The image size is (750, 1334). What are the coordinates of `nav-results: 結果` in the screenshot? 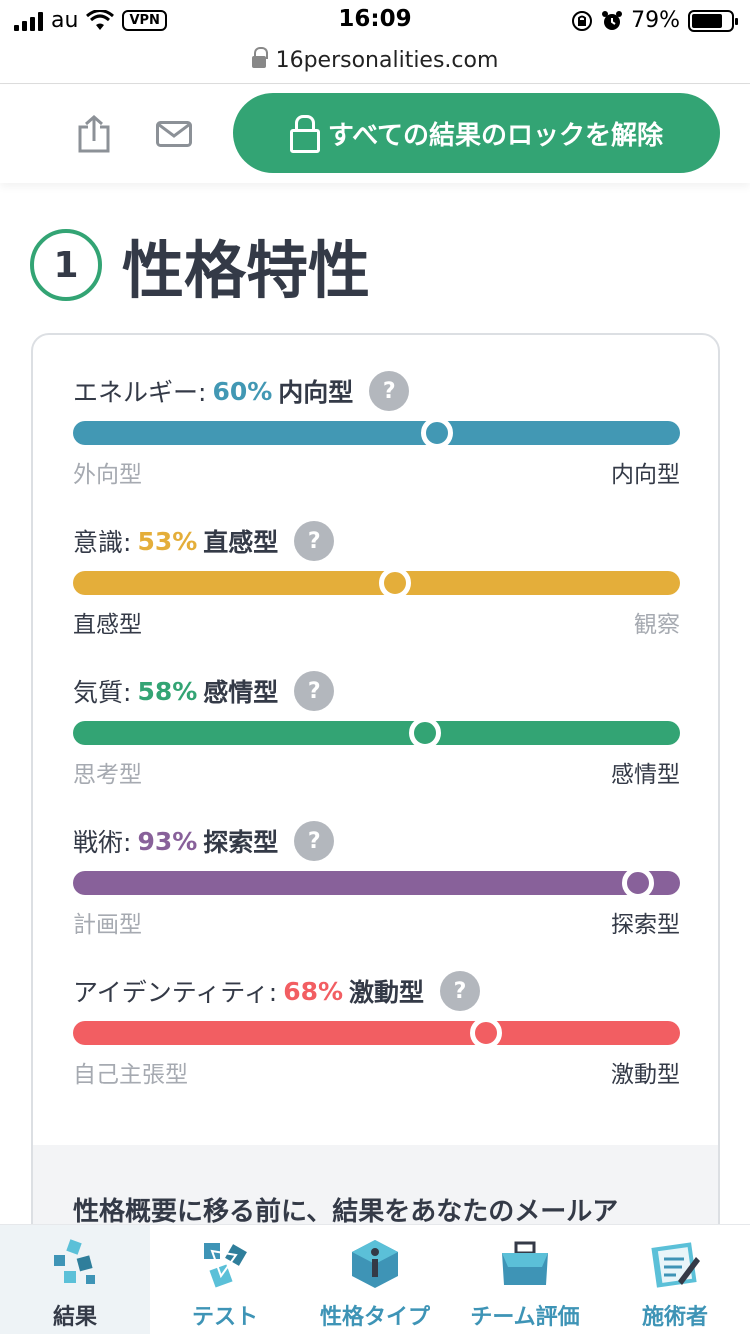 It's located at (75, 1279).